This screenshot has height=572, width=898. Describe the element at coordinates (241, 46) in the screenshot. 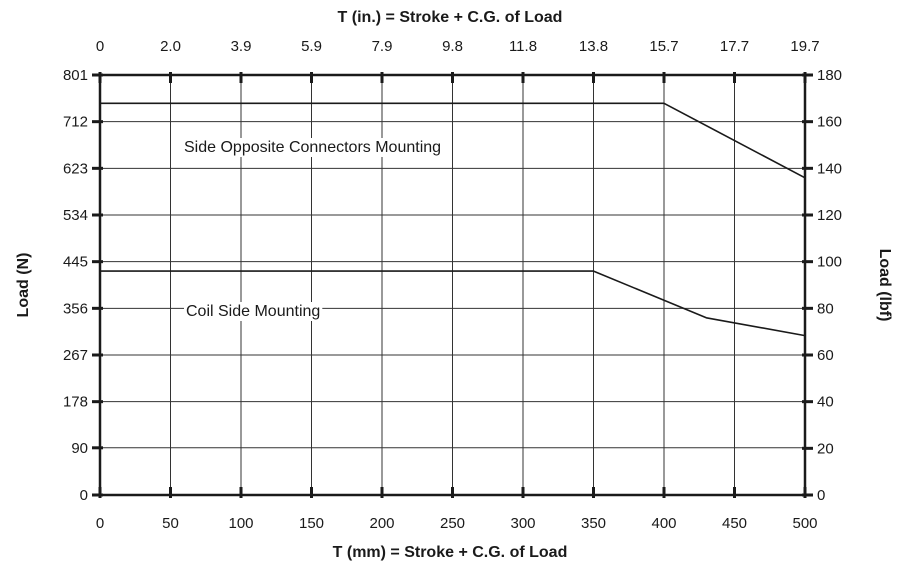

I see `x-top-tick-label: 3.9` at that location.